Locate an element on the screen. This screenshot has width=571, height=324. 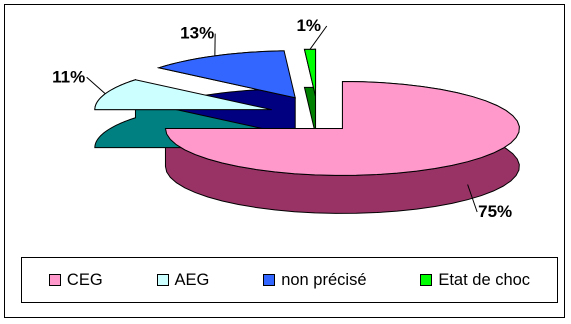
legend-item-ceg: CEG is located at coordinates (75, 280).